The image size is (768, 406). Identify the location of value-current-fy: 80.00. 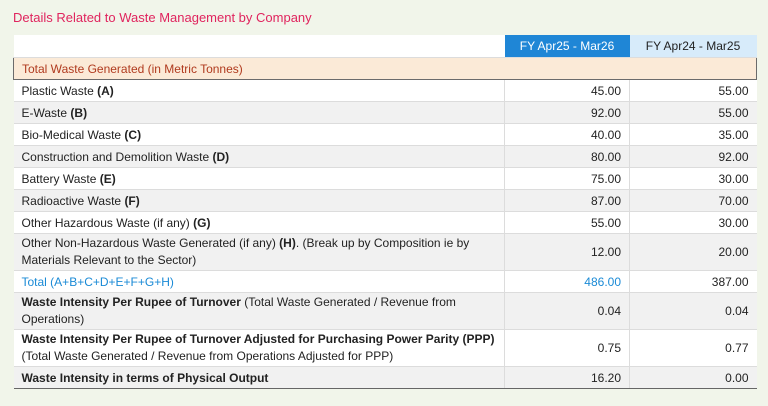
(567, 156).